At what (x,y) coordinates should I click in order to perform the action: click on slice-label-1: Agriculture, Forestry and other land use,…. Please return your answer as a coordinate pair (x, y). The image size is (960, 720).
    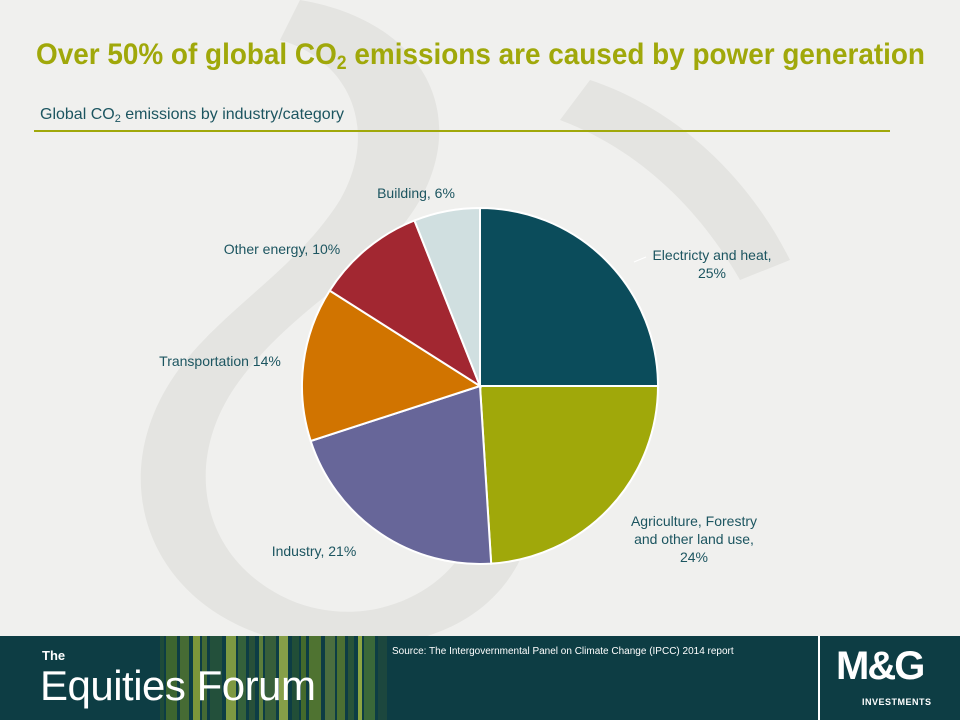
    Looking at the image, I should click on (694, 539).